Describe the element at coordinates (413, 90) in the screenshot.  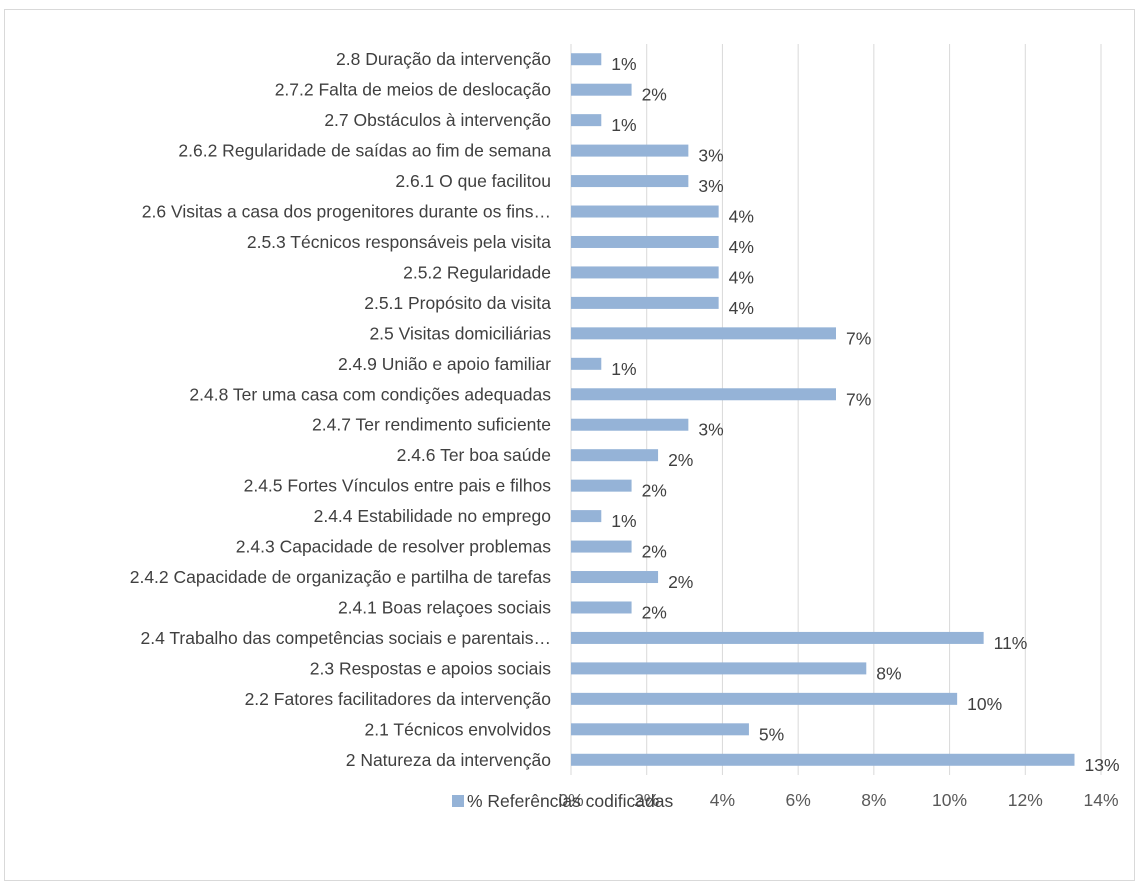
I see `category-label: 2.7.2 Falta de meios de deslocação` at that location.